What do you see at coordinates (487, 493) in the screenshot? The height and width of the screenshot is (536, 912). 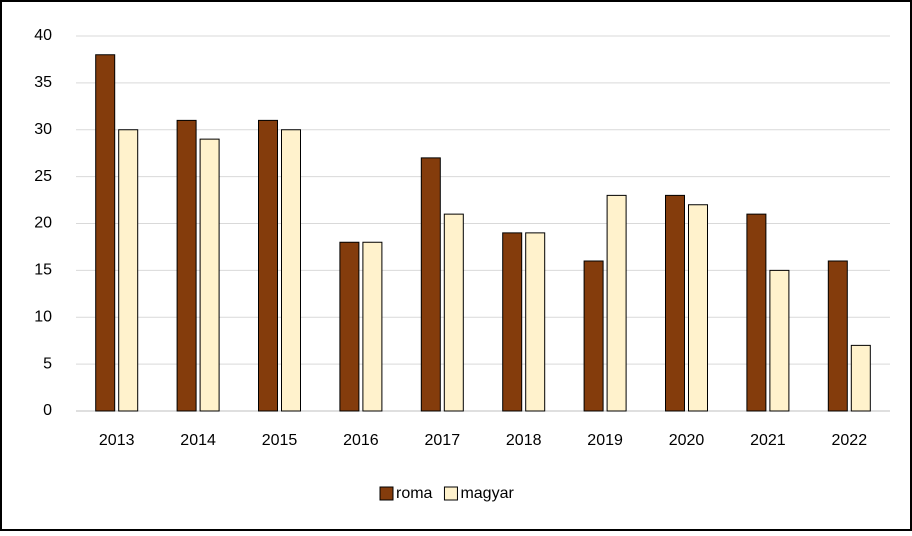 I see `legend-label: magyar` at bounding box center [487, 493].